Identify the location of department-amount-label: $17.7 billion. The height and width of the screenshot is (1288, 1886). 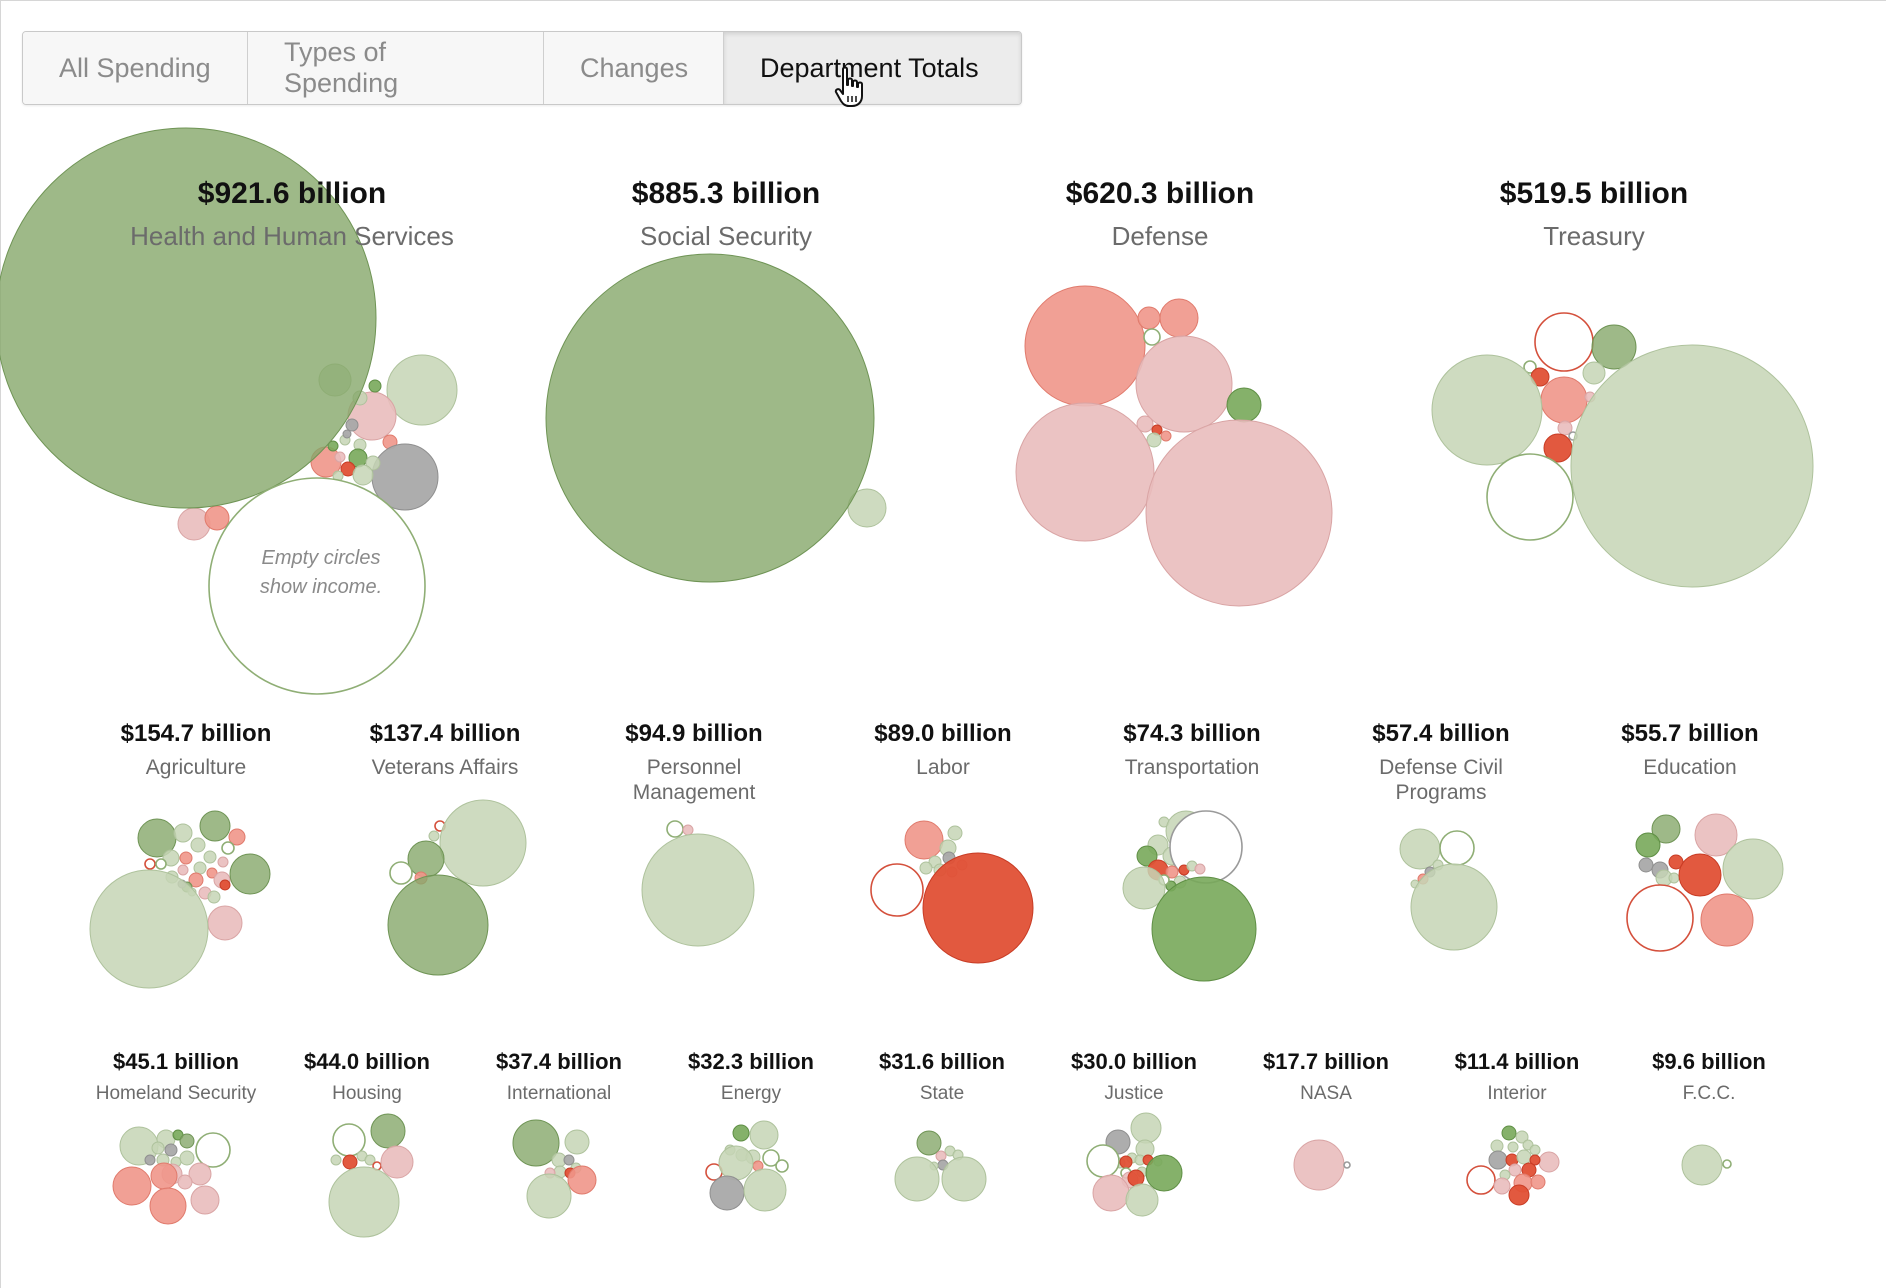
(1326, 1061).